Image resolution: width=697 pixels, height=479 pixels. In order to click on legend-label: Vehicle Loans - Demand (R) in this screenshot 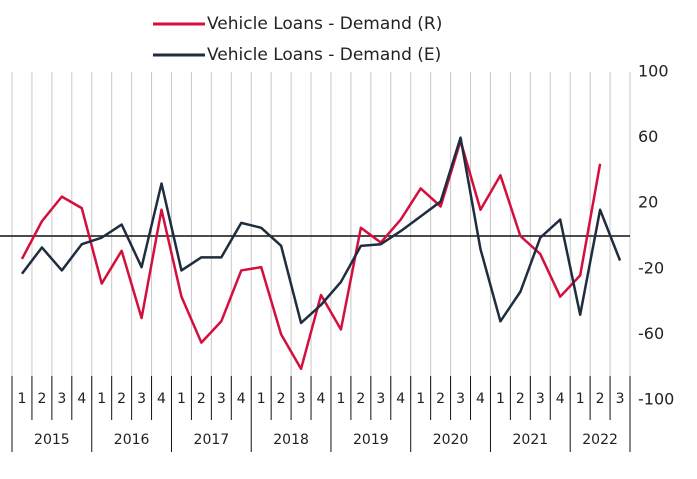, I will do `click(324, 24)`.